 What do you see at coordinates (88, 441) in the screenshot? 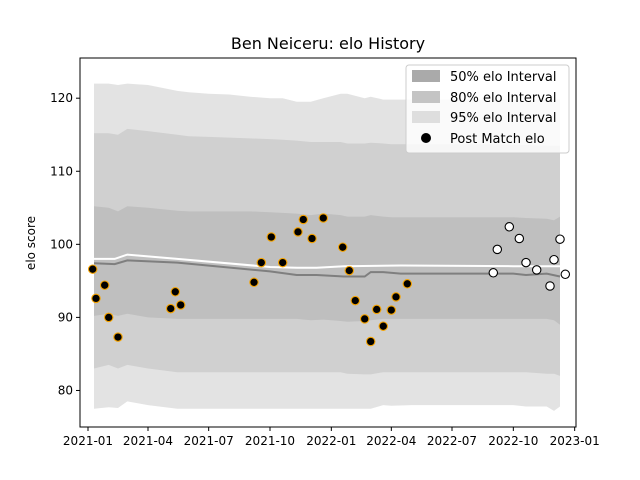
I see `x-tick-label: 2021-01` at bounding box center [88, 441].